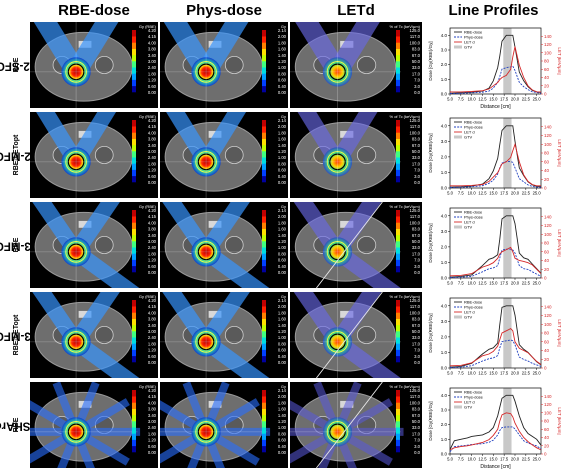  Describe the element at coordinates (415, 300) in the screenshot. I see `colorbar-tick: 125.0` at that location.